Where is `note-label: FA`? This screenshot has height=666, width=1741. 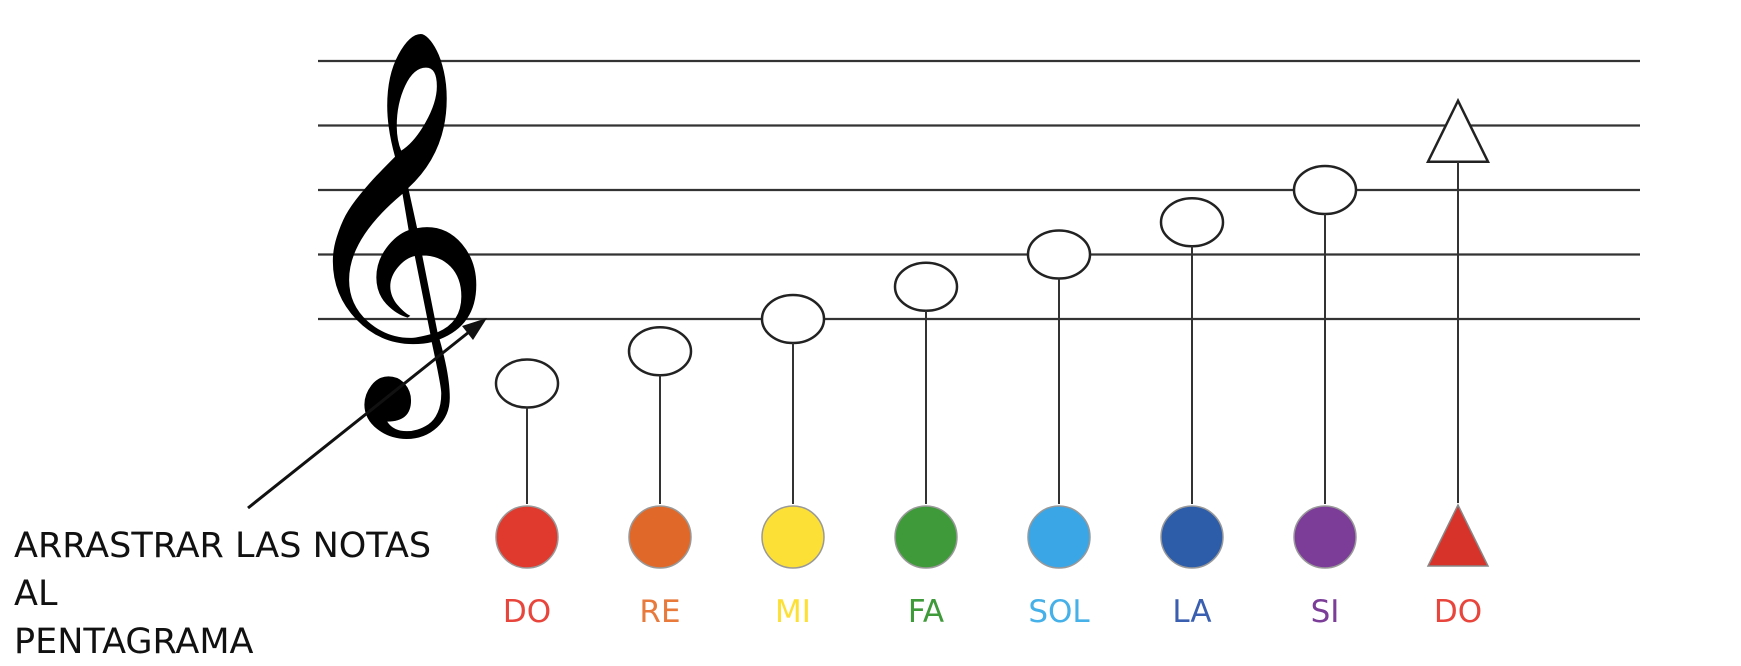
note-label: FA is located at coordinates (926, 612).